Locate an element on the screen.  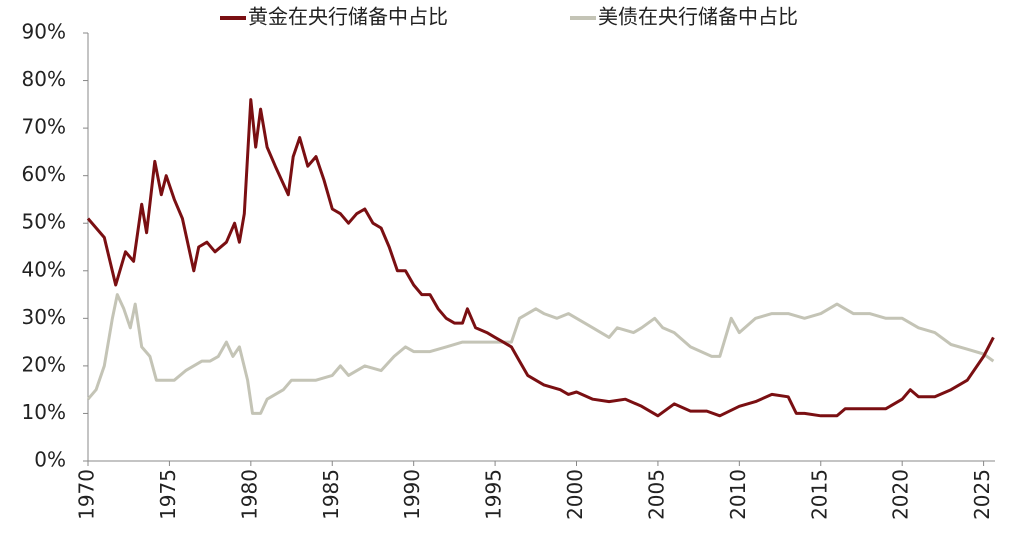
x-tick-label: 1975 is located at coordinates (168, 494).